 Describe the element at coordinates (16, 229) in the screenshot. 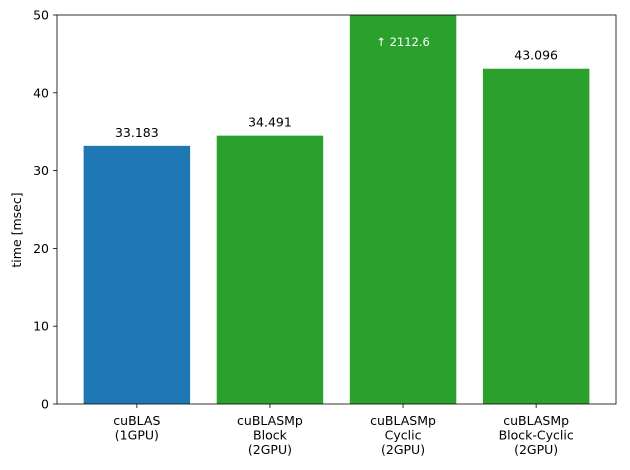

I see `y-axis-label: time [msec]` at that location.